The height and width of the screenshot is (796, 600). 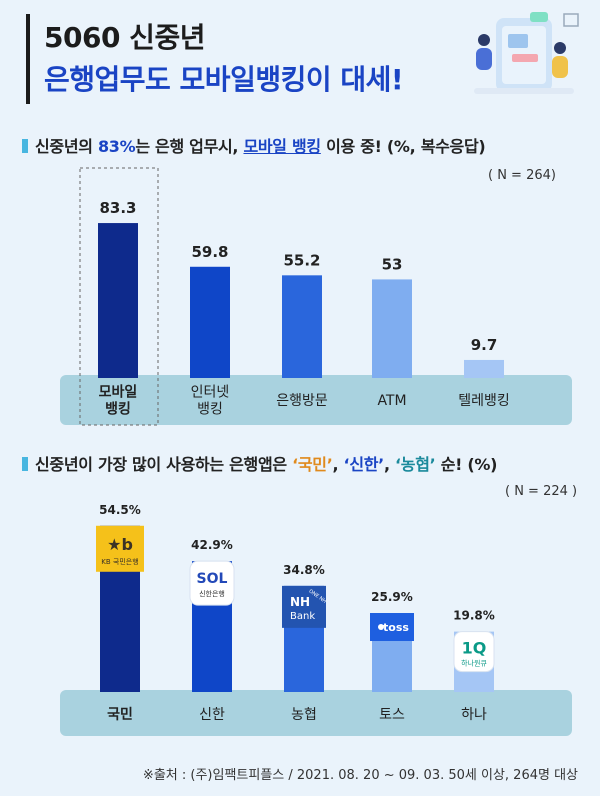 I want to click on people-illustration-icon, so click(x=527, y=45).